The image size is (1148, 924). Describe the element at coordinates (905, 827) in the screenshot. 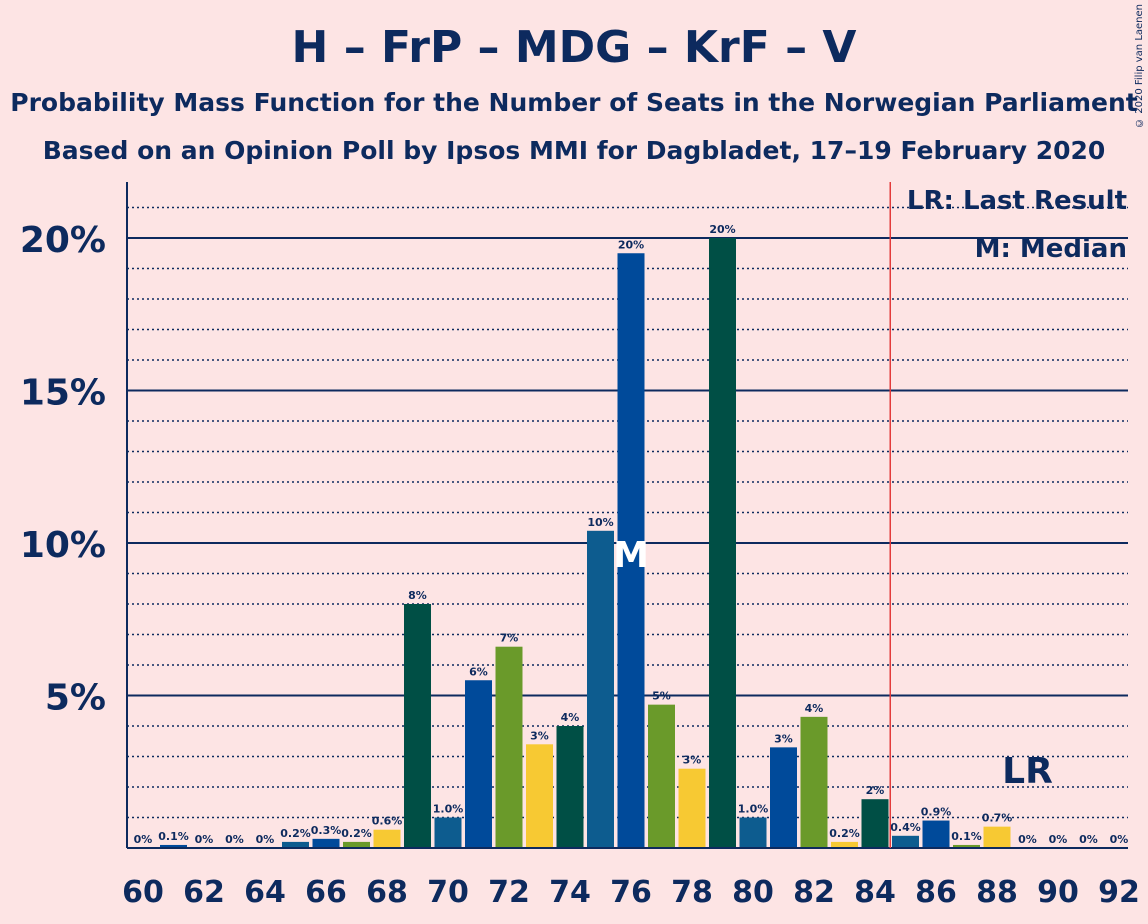

I see `bar-value-label: 0.4%` at that location.